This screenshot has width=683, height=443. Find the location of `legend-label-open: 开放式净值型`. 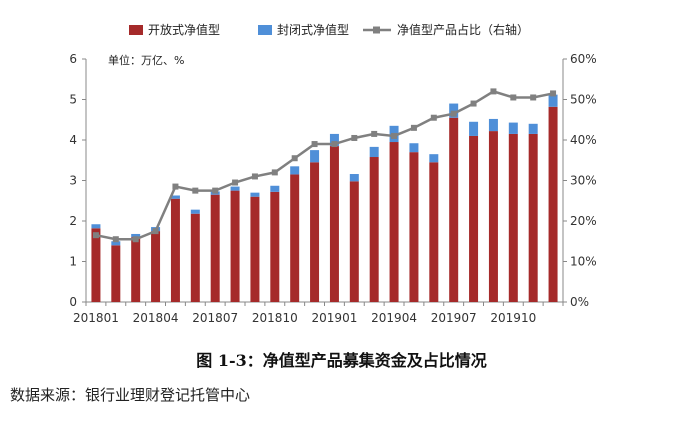

legend-label-open: 开放式净值型 is located at coordinates (184, 29).